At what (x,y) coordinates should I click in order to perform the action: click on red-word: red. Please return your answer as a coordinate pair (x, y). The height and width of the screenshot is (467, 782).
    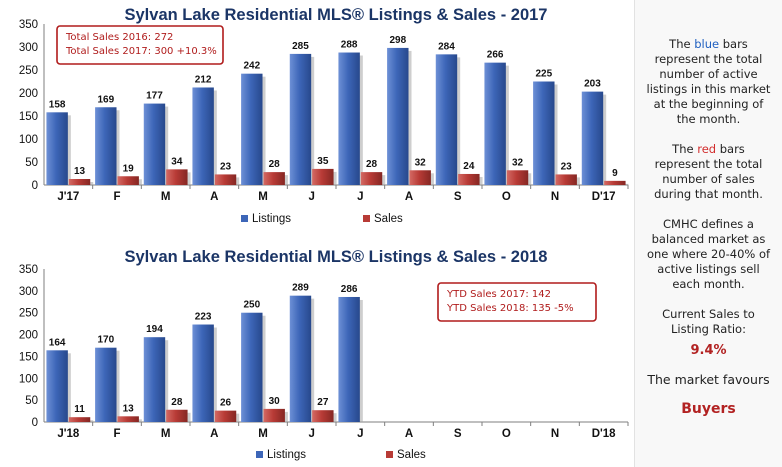
    Looking at the image, I should click on (707, 149).